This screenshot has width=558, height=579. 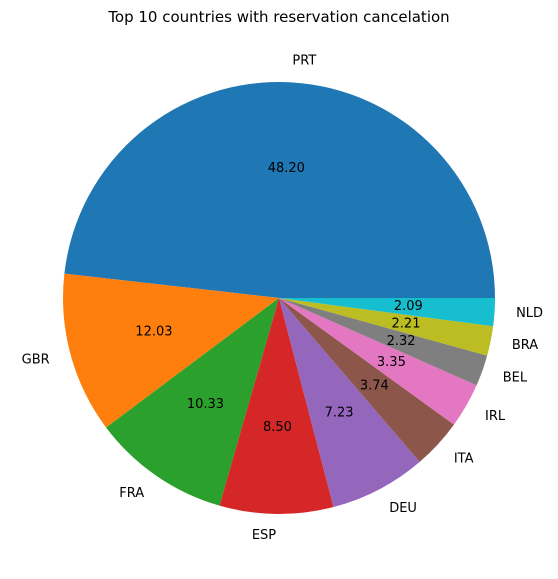 I want to click on slice-category-label: BEL, so click(x=515, y=377).